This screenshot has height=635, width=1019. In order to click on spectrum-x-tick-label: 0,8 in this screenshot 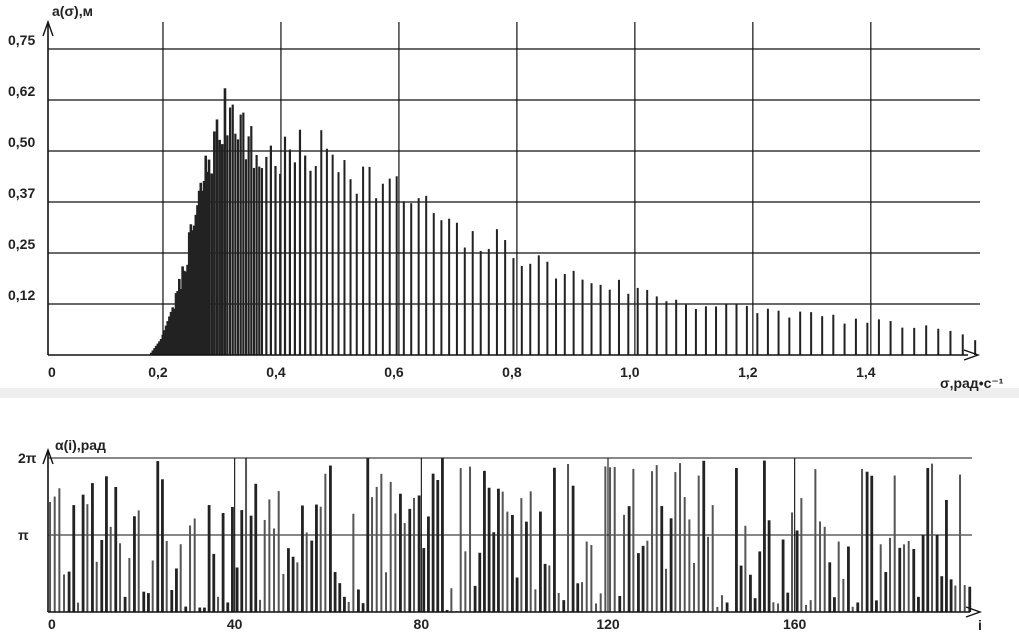, I will do `click(512, 372)`.